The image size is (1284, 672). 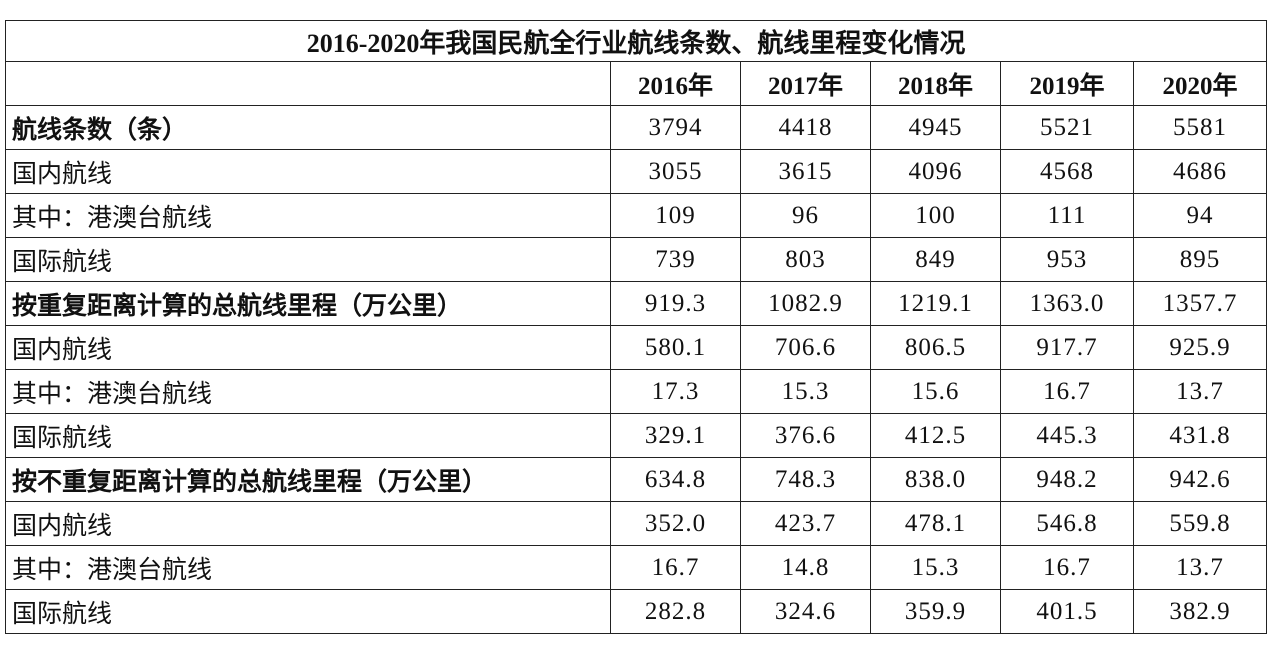 I want to click on value-cell: 1219.1, so click(x=935, y=303).